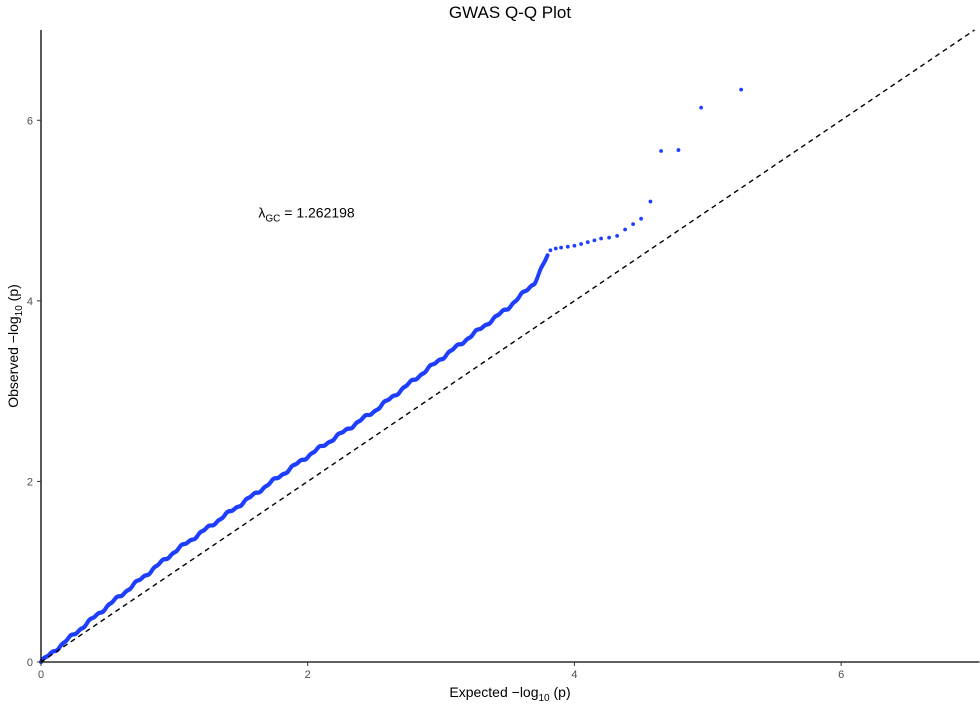  I want to click on x-axis-ticks: 0 2 4 6, so click(441, 671).